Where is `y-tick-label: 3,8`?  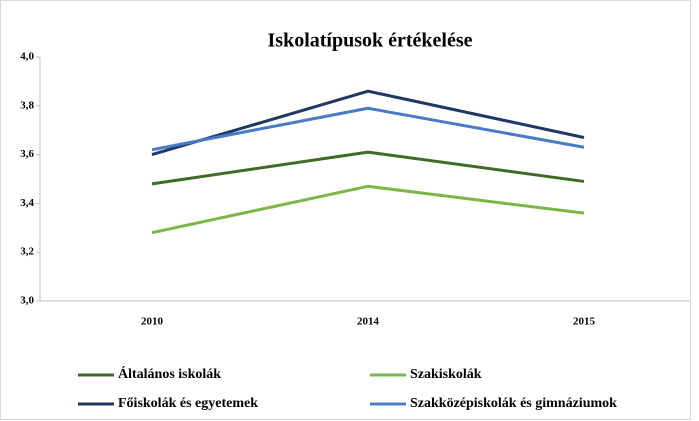
y-tick-label: 3,8 is located at coordinates (27, 105).